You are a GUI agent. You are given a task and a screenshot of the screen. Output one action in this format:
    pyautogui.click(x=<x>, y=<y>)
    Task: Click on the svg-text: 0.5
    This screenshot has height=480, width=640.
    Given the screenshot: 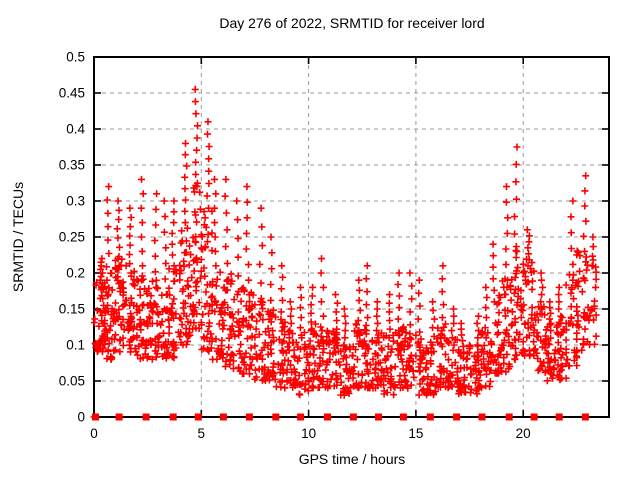 What is the action you would take?
    pyautogui.click(x=75, y=57)
    